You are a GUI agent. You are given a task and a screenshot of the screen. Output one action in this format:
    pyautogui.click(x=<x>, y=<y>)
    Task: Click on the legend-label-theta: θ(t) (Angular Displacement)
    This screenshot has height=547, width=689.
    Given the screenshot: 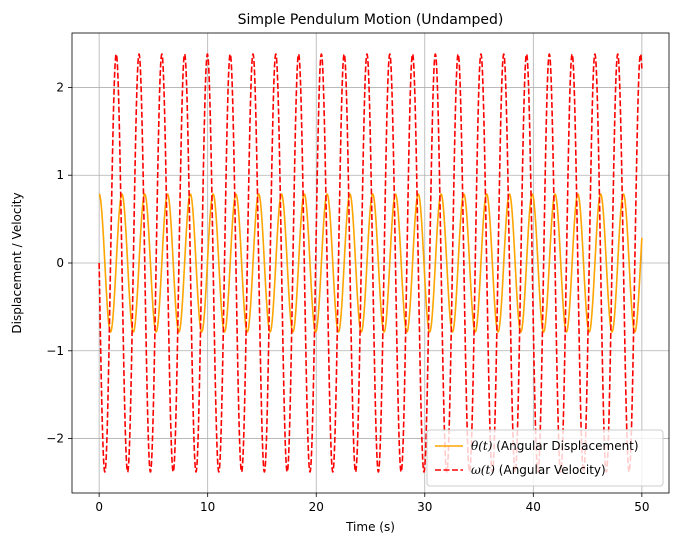 What is the action you would take?
    pyautogui.click(x=555, y=446)
    